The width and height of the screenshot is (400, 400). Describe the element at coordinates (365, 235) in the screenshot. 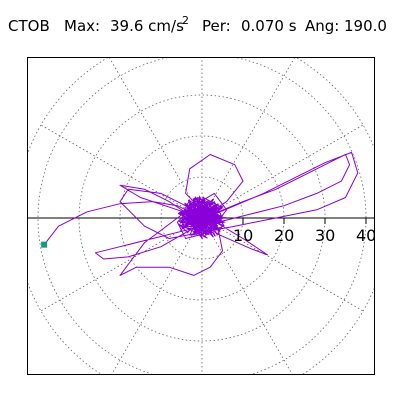

I see `radial-tick-label-40: 40` at that location.